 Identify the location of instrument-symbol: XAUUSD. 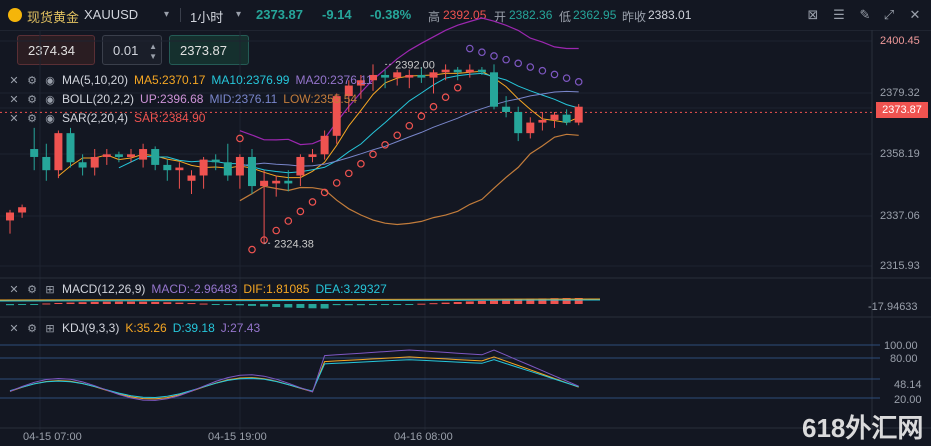
(111, 14).